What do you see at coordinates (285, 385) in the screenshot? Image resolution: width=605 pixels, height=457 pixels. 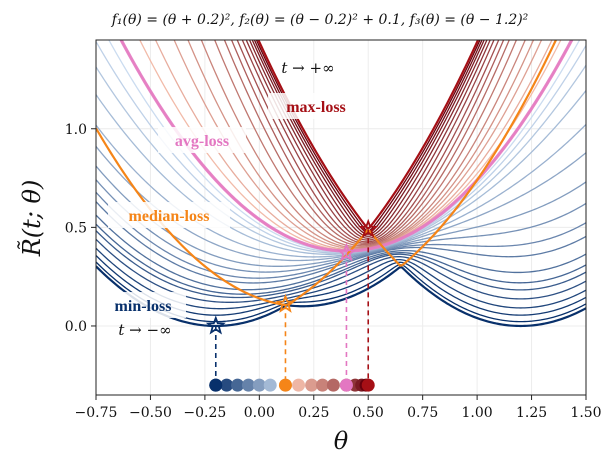 I see `median-loss-dot` at bounding box center [285, 385].